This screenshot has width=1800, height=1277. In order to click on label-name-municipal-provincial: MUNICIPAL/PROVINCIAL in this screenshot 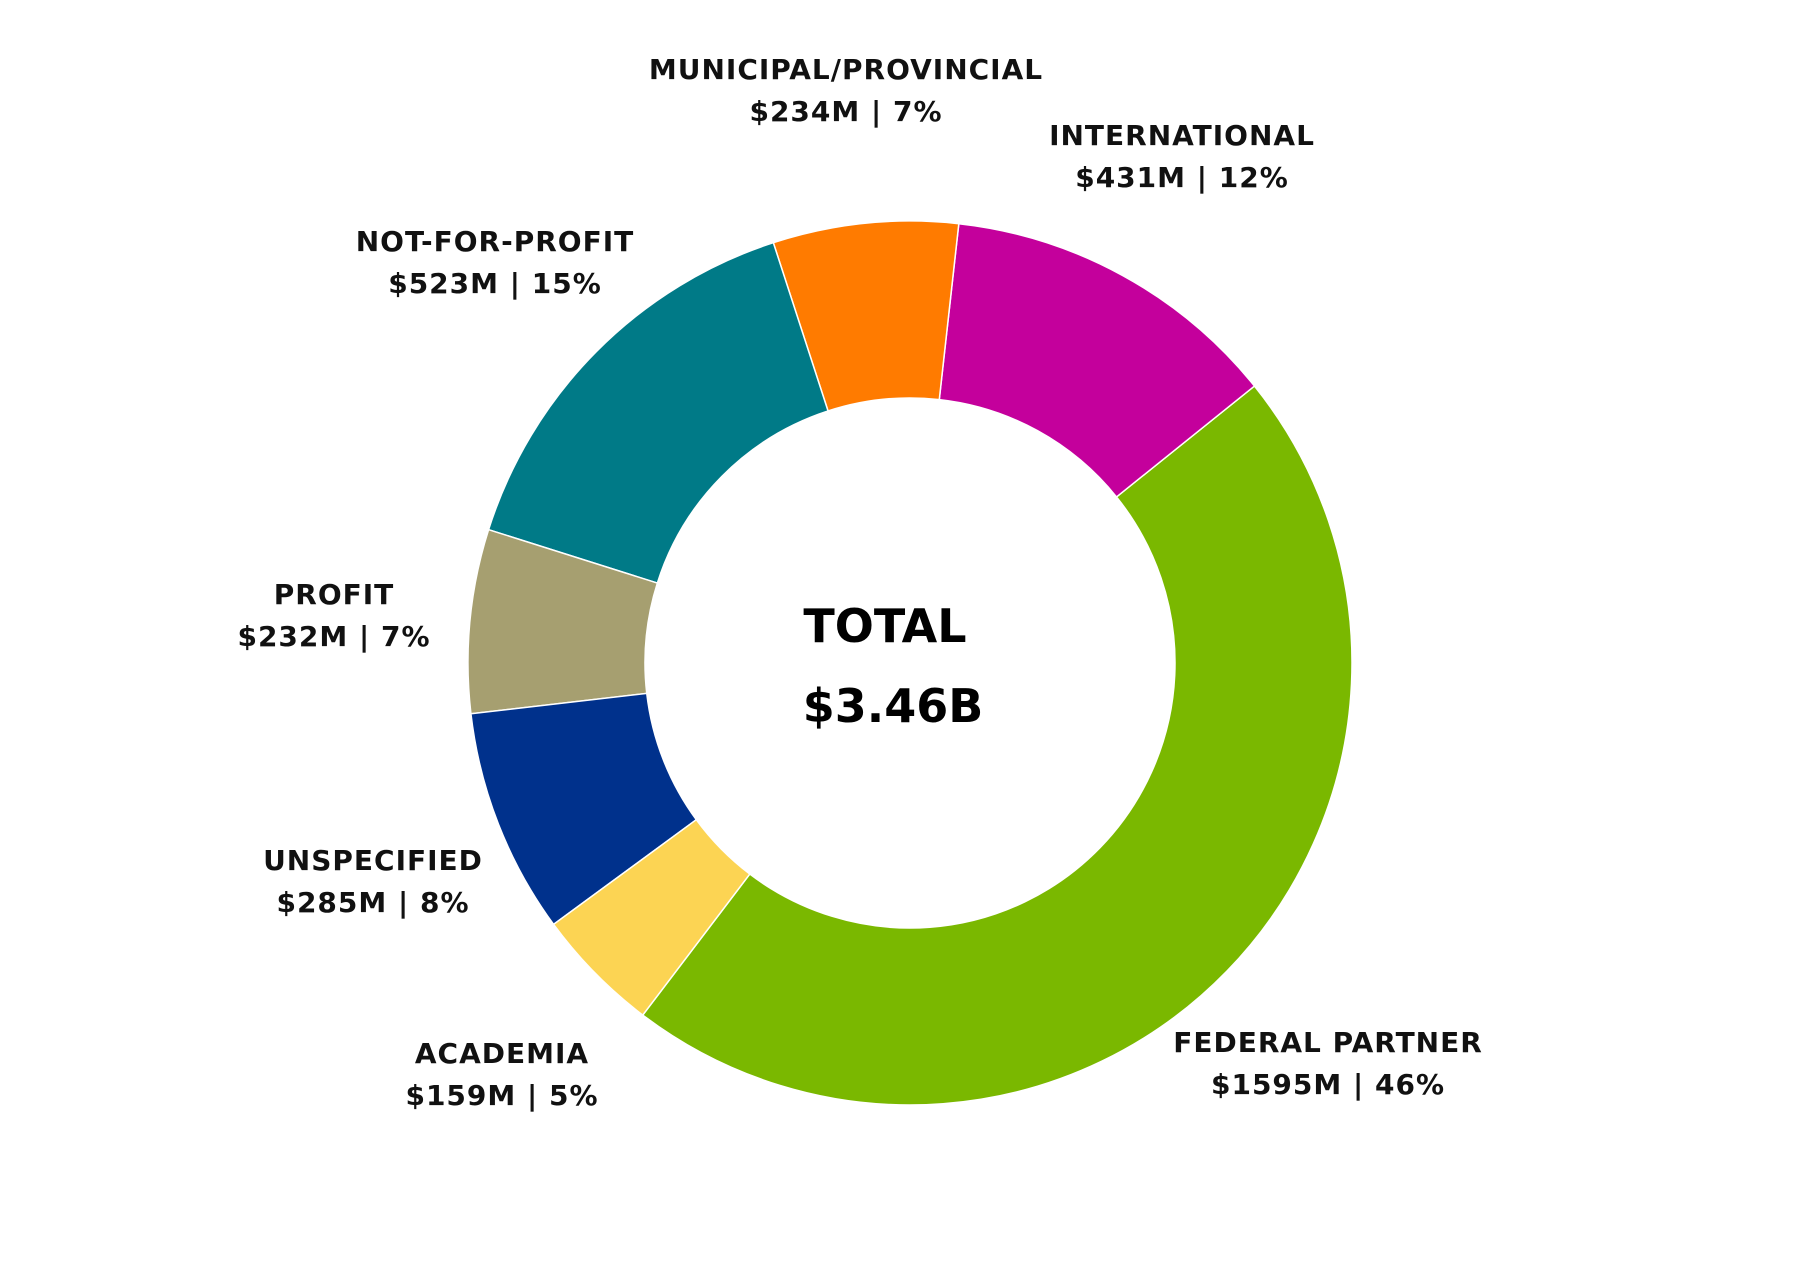, I will do `click(846, 69)`.